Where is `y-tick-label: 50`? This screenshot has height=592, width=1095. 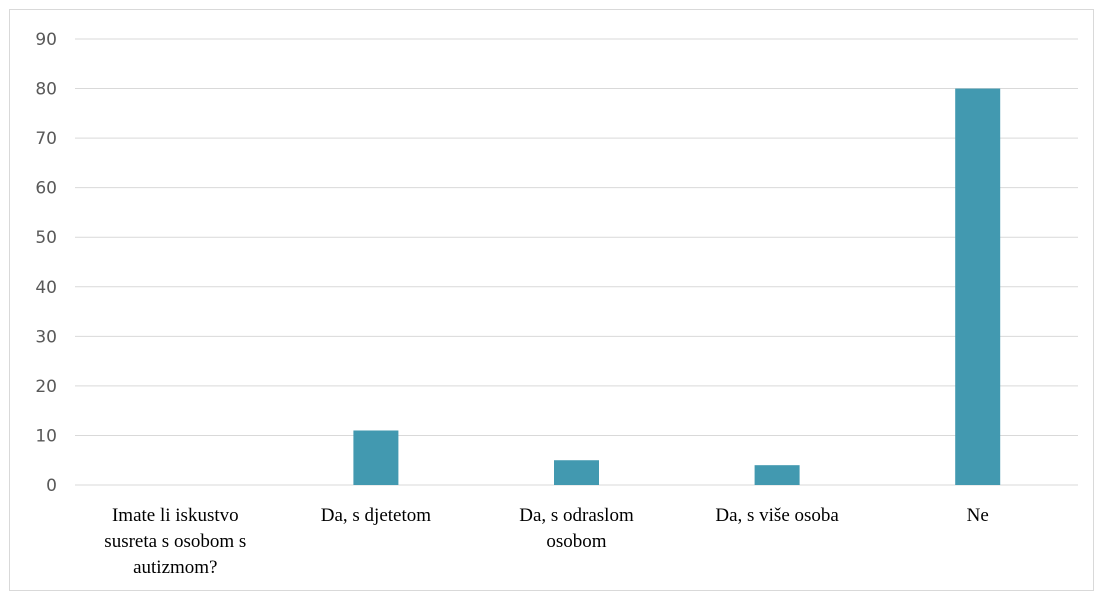 y-tick-label: 50 is located at coordinates (46, 238).